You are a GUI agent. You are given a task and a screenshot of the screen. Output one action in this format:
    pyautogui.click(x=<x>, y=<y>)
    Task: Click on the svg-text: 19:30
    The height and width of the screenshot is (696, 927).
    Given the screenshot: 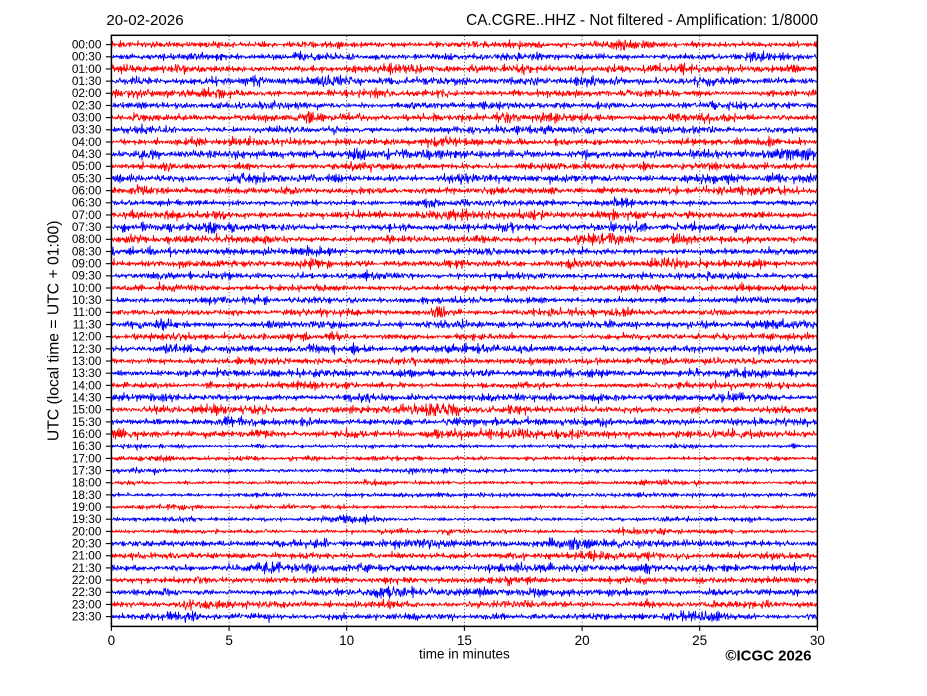 What is the action you would take?
    pyautogui.click(x=87, y=519)
    